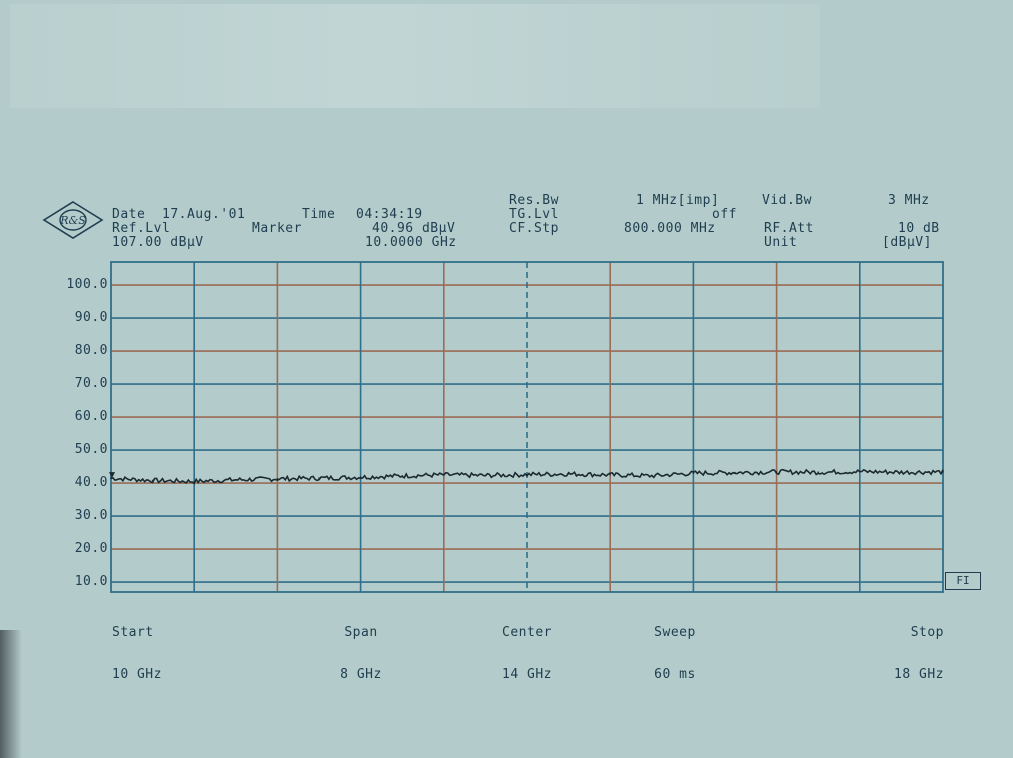 The width and height of the screenshot is (1013, 758). I want to click on spectrum-trace, so click(527, 476).